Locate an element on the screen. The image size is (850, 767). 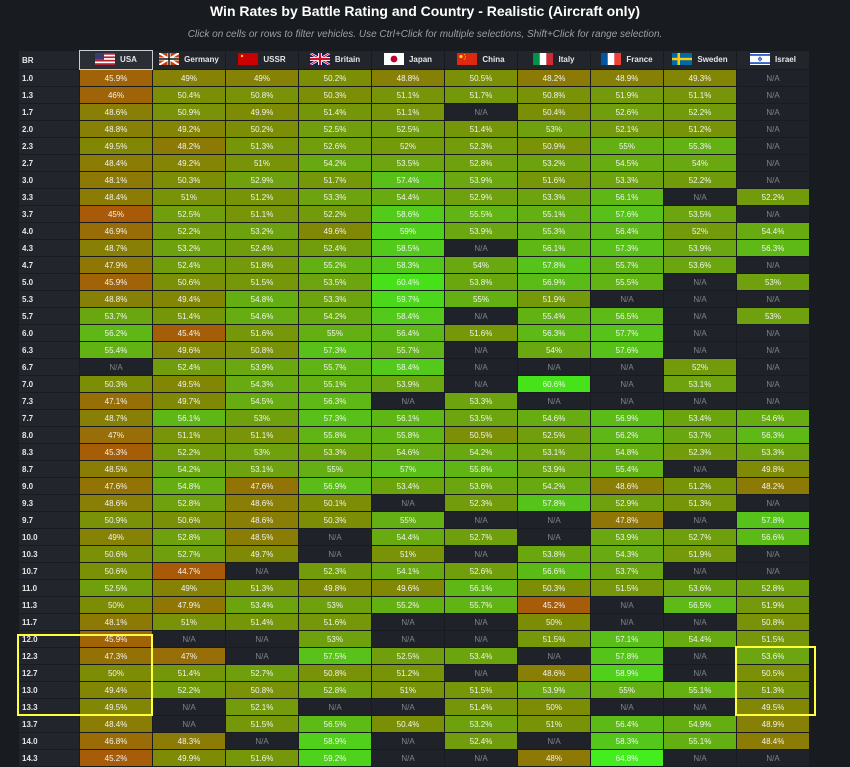
winrate-cell: 49.6% is located at coordinates (335, 231).